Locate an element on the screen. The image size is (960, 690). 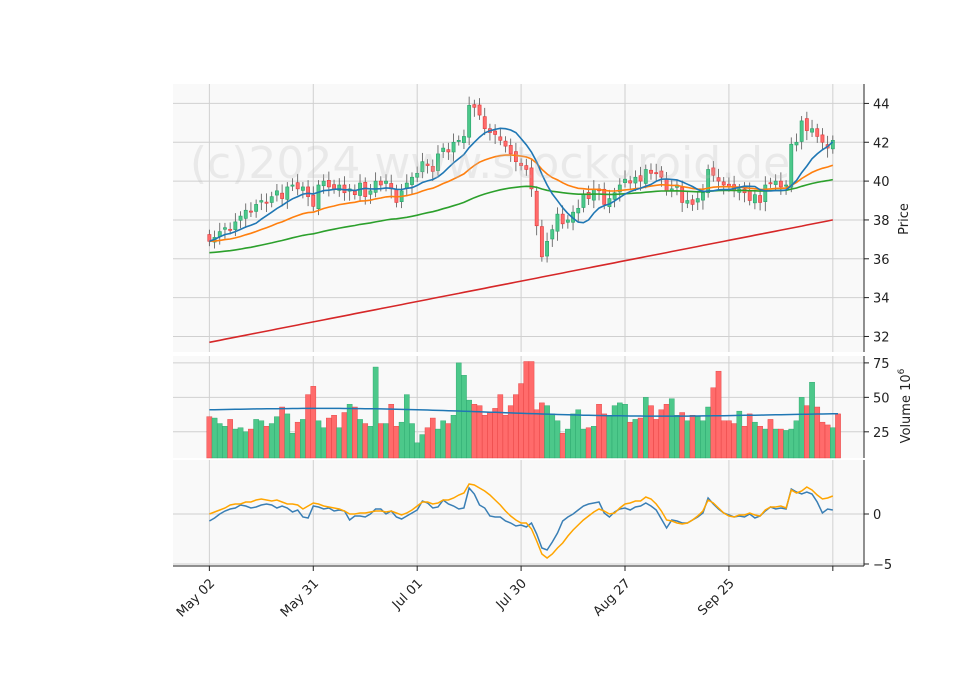
x-tick-label: Sep 25 is located at coordinates (716, 597).